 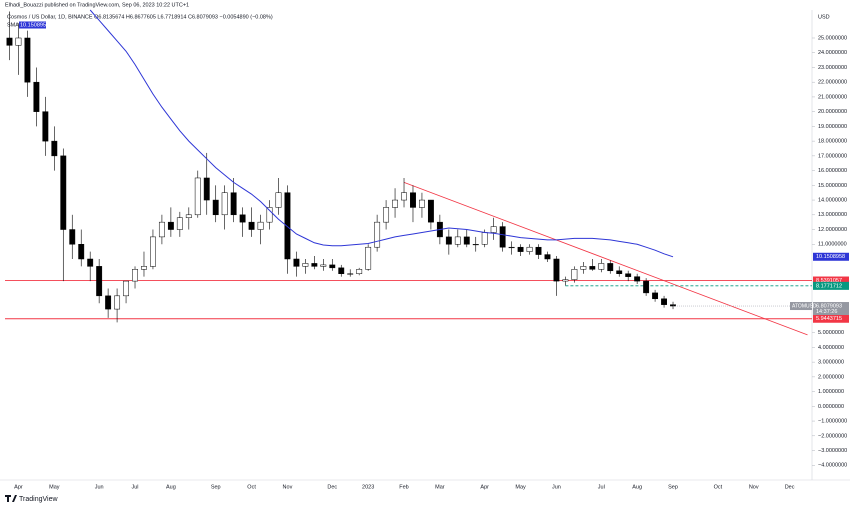 I want to click on sma-price-label-box, so click(x=831, y=256).